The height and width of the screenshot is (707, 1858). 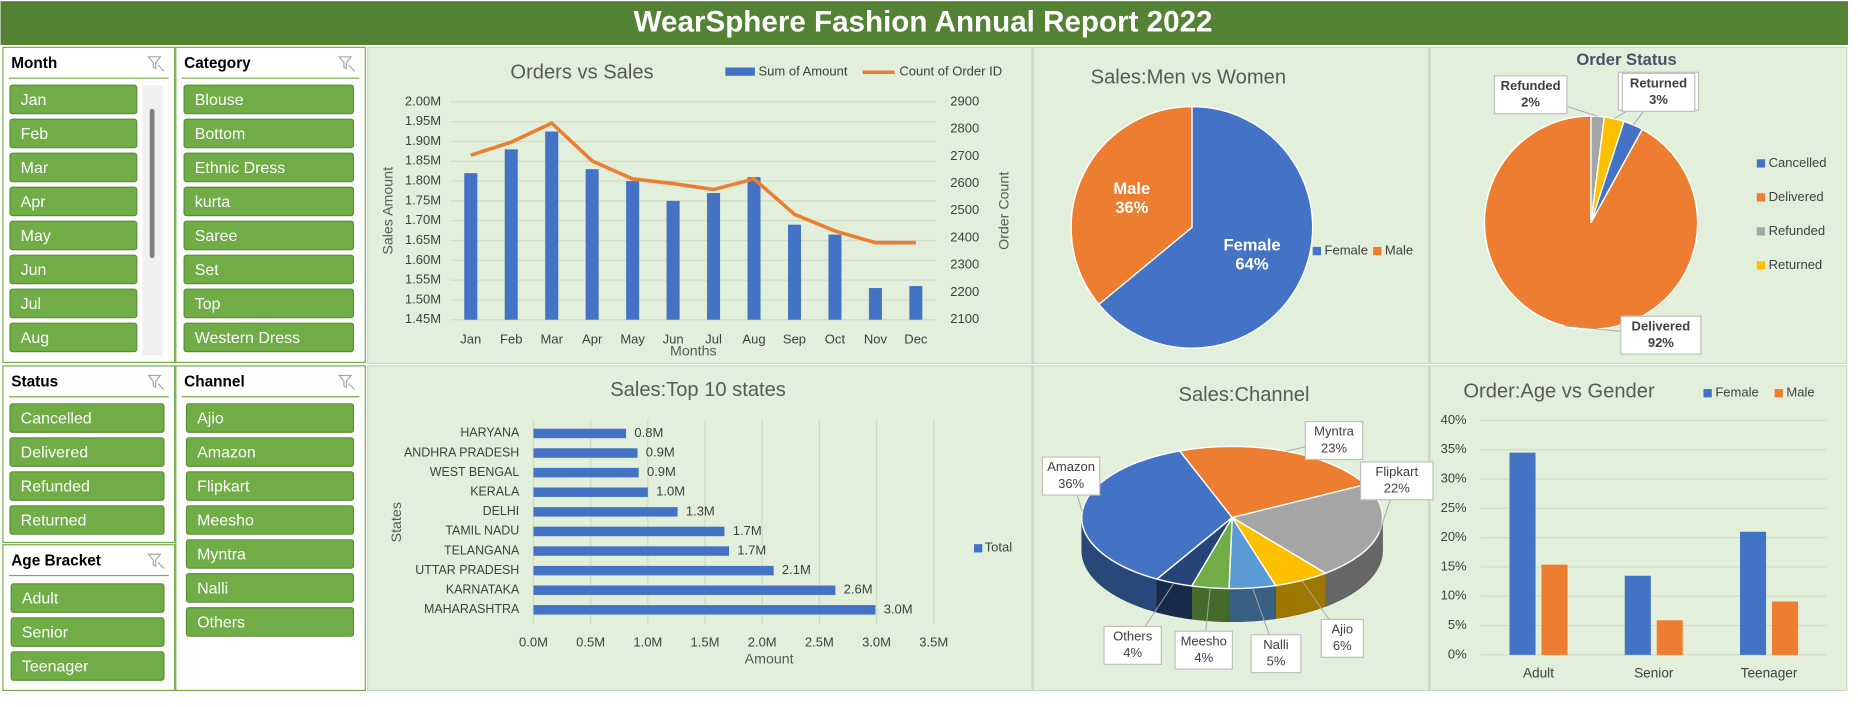 What do you see at coordinates (1454, 448) in the screenshot?
I see `y-tick-label: 35%` at bounding box center [1454, 448].